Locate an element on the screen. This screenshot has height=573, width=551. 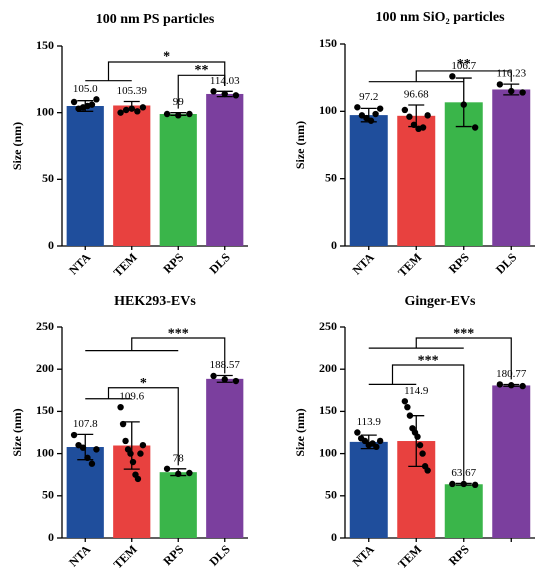
value-label: 105.0 is located at coordinates (85, 89).